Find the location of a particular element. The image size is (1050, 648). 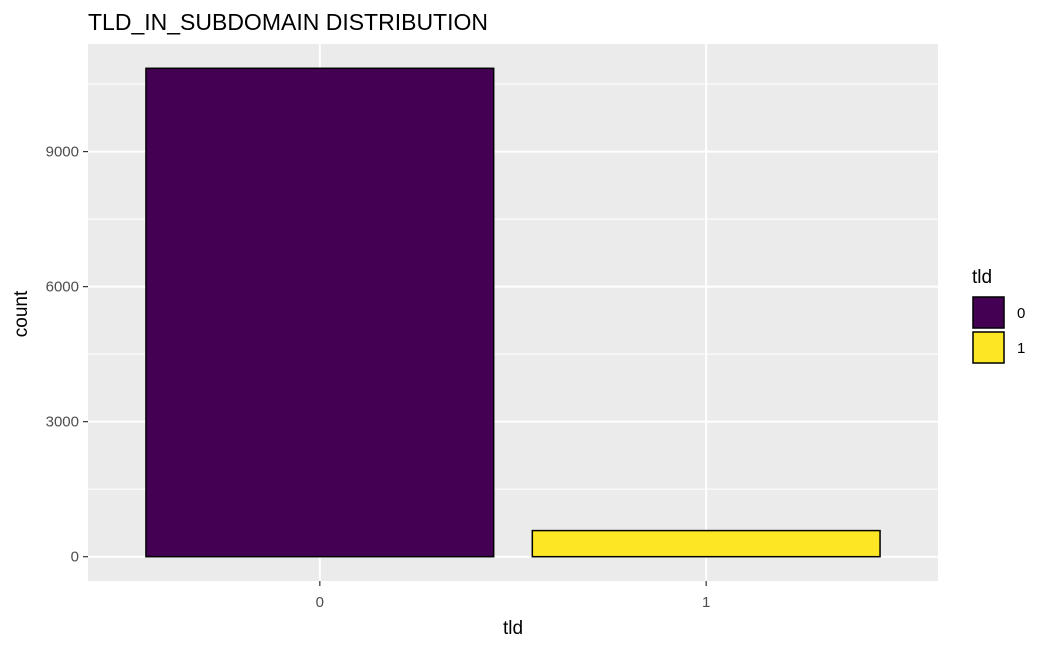

y-tick-label: 3000 is located at coordinates (62, 422).